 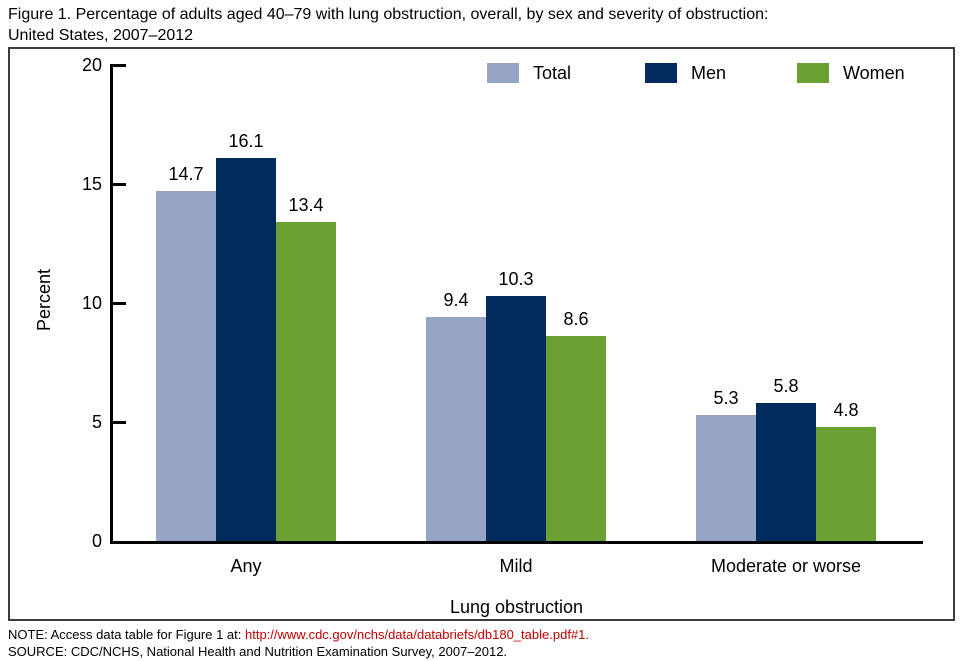 What do you see at coordinates (661, 73) in the screenshot?
I see `legend-swatch-men` at bounding box center [661, 73].